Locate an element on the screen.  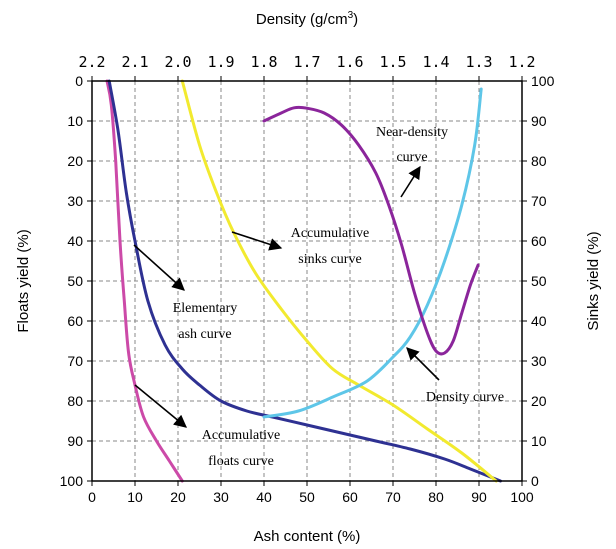
annotation-label-accumulative-floats: floats curve is located at coordinates (241, 461).